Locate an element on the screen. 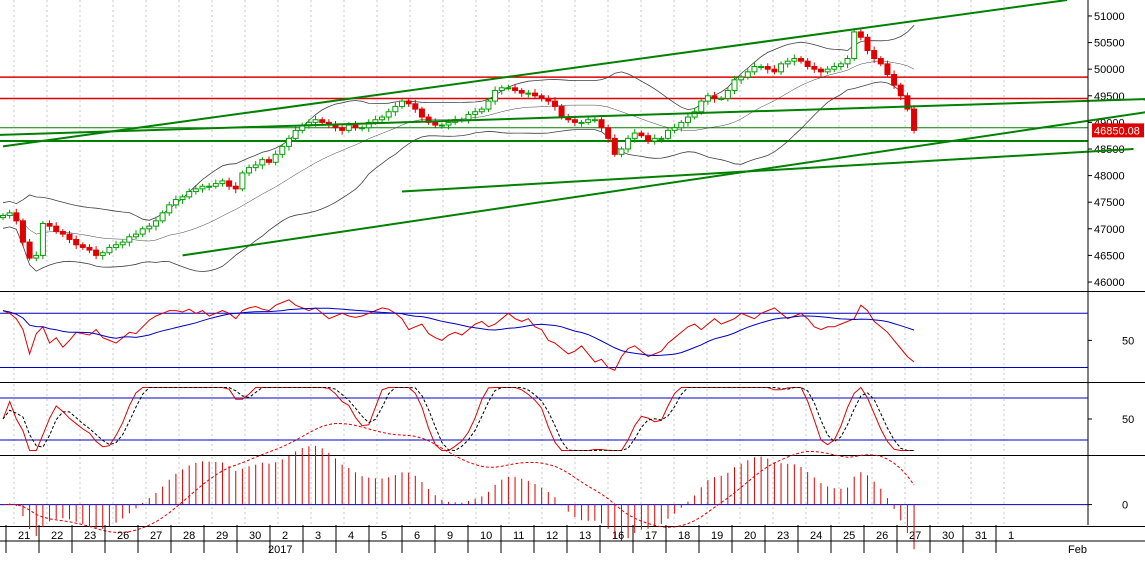  time-tick-label: 9 is located at coordinates (450, 536).